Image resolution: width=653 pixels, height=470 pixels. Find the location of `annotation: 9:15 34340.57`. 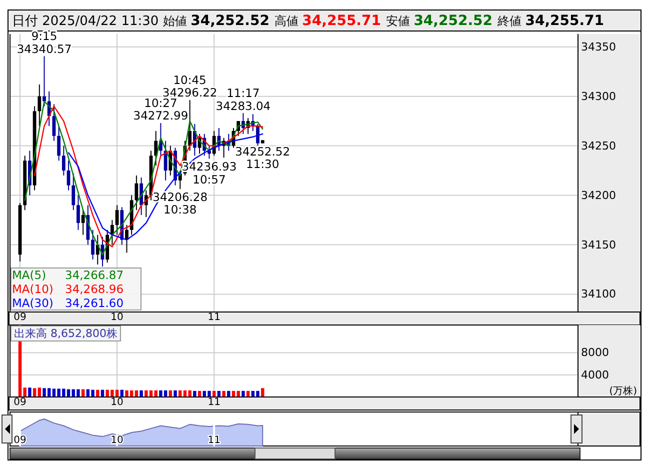

annotation: 9:15 34340.57 is located at coordinates (44, 42).